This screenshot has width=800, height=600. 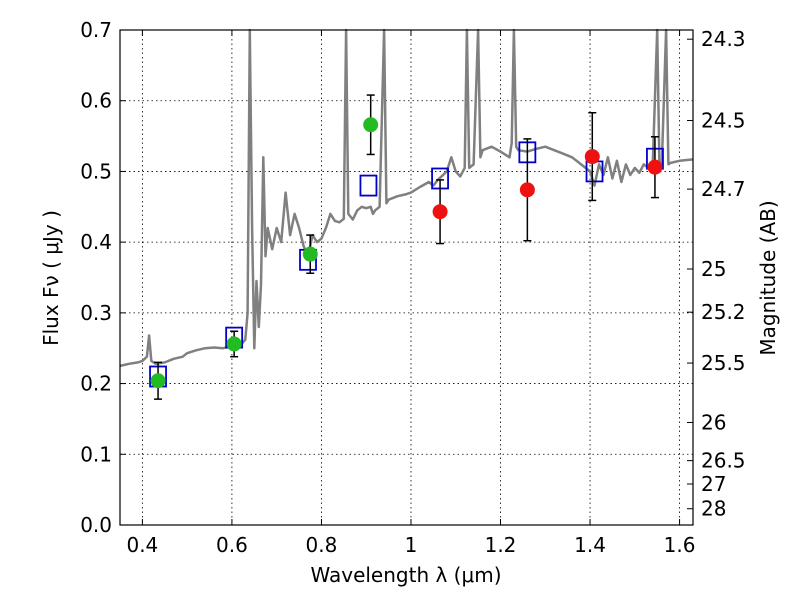 I want to click on x-tick-label: 1.4, so click(x=590, y=545).